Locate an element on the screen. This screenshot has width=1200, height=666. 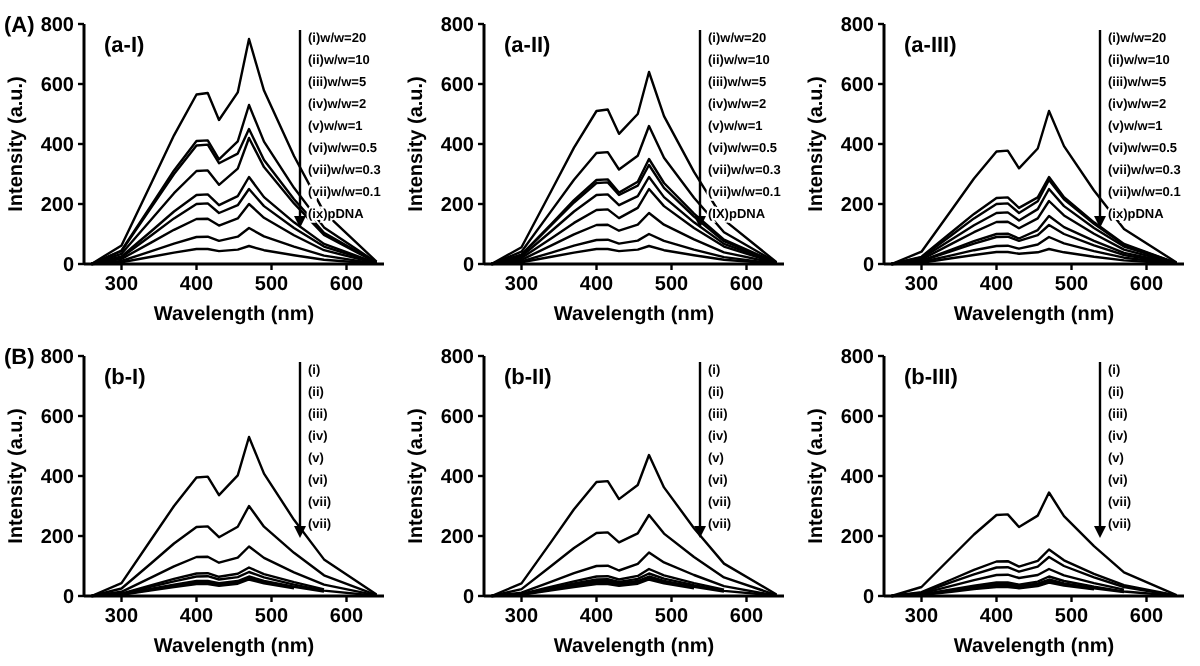
chart-title: (B) is located at coordinates (20, 358).